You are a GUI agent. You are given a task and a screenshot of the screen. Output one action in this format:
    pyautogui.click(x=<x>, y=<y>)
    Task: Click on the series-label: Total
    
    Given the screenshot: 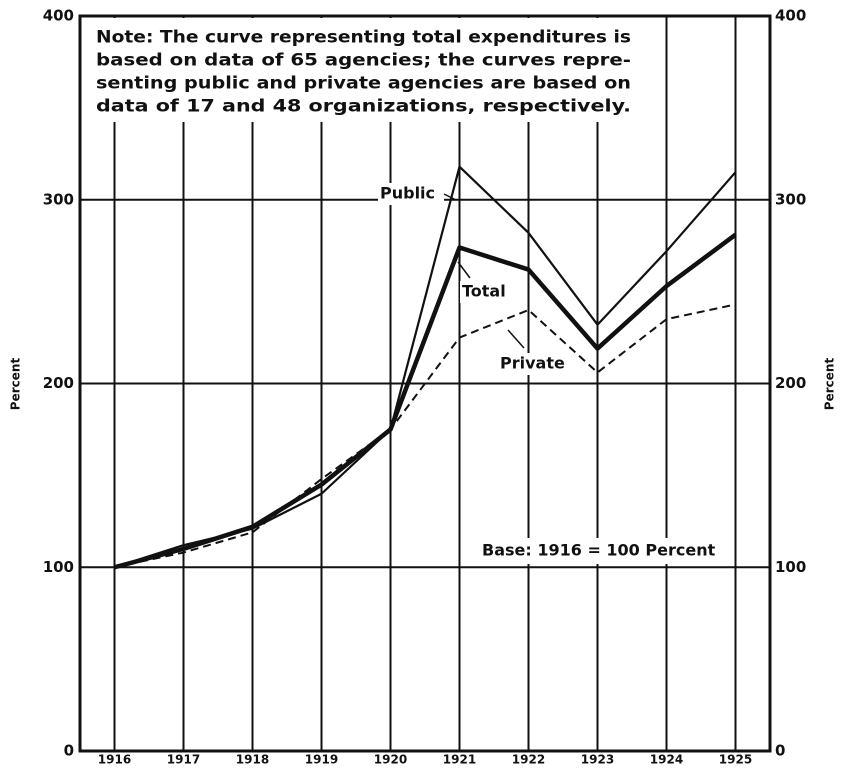 What is the action you would take?
    pyautogui.click(x=484, y=291)
    